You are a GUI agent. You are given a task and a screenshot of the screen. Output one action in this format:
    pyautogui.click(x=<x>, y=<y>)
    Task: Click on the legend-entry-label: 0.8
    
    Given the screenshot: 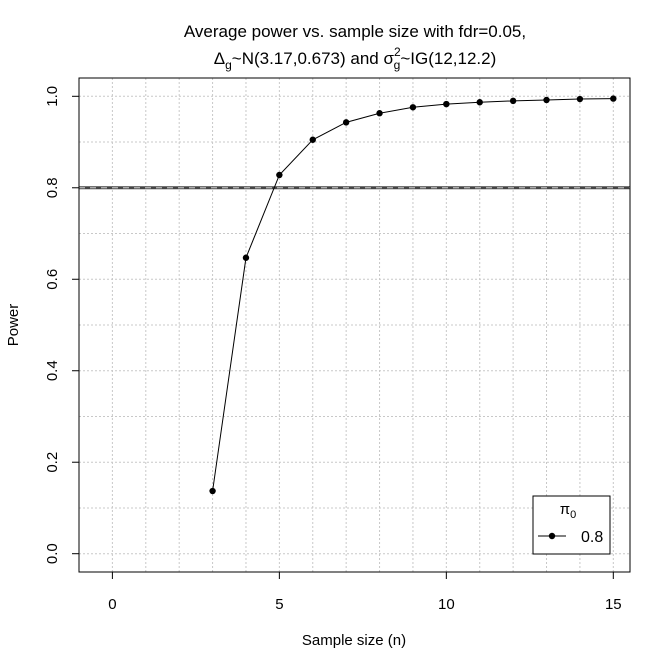 What is the action you would take?
    pyautogui.click(x=592, y=537)
    